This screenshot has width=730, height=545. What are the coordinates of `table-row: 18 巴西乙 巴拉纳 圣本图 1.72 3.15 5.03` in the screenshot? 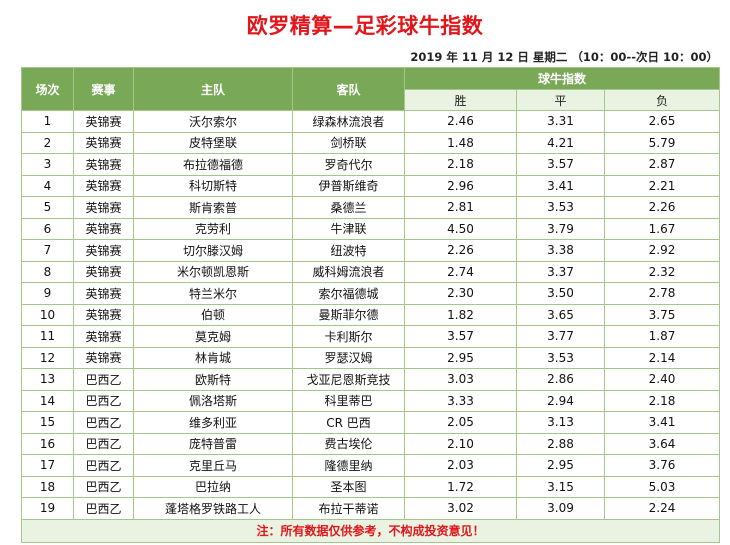 It's located at (371, 486).